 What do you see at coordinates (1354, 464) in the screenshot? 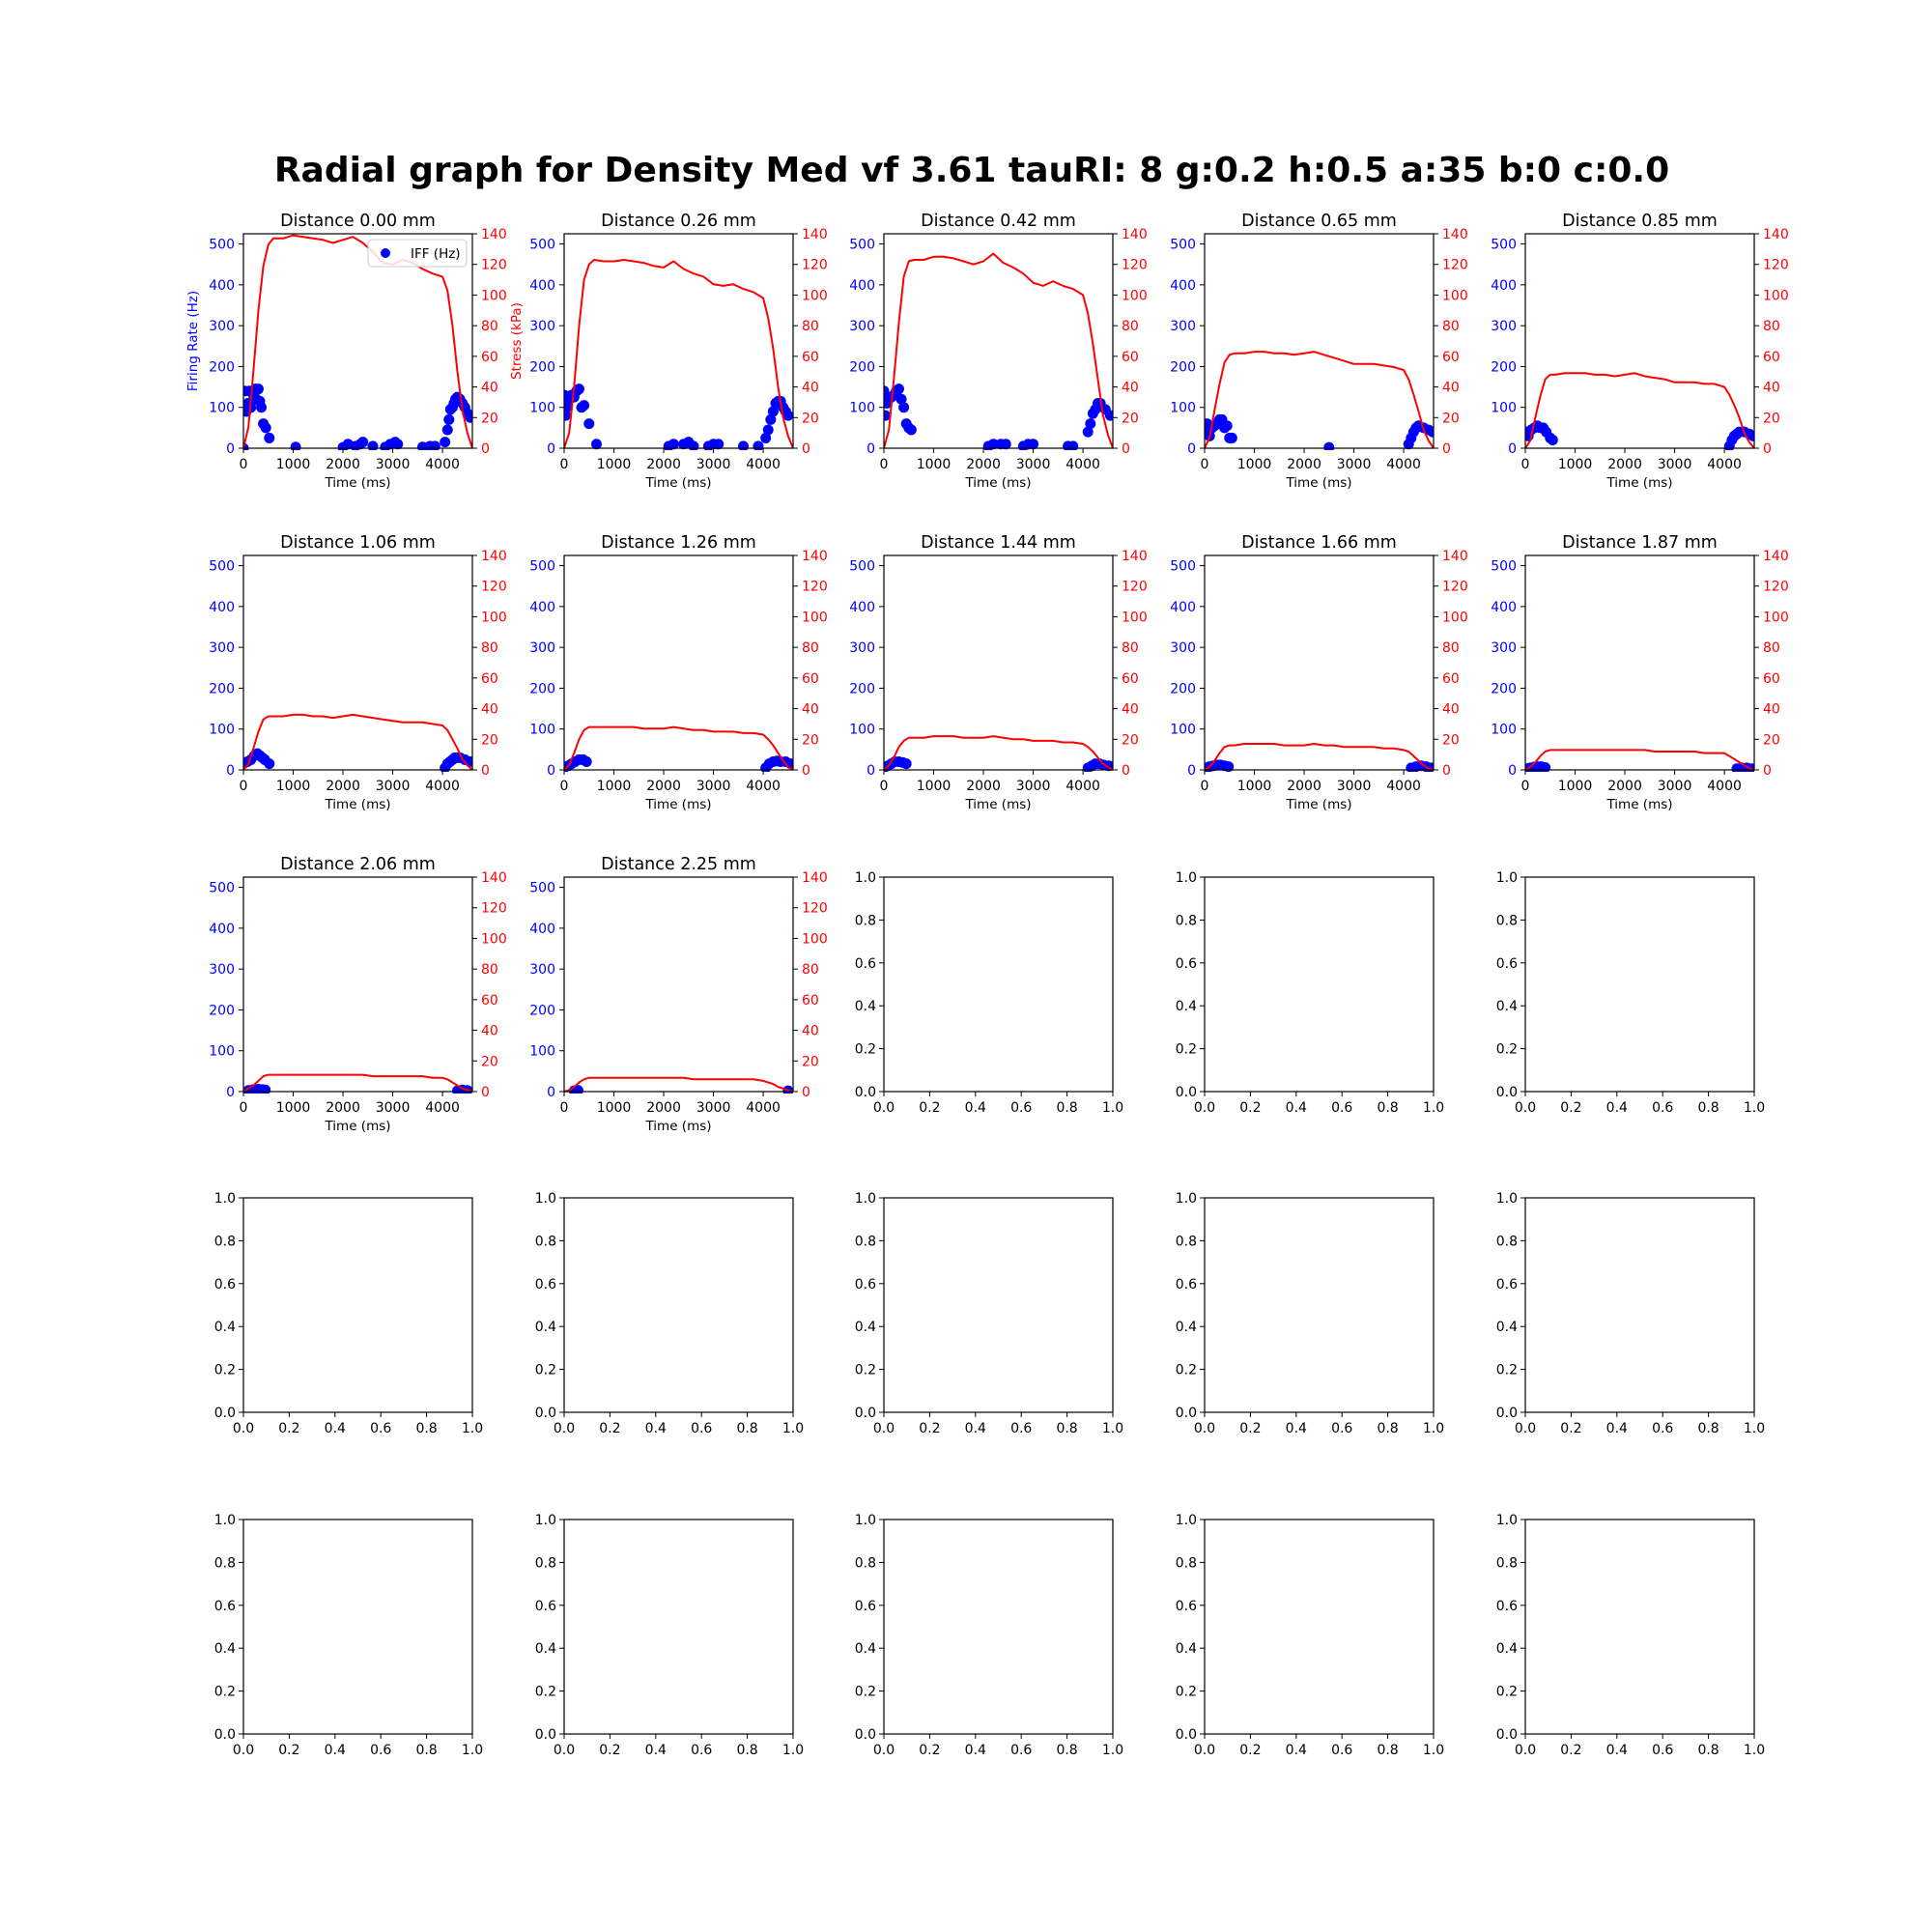
I see `x-tick-label: 3000` at bounding box center [1354, 464].